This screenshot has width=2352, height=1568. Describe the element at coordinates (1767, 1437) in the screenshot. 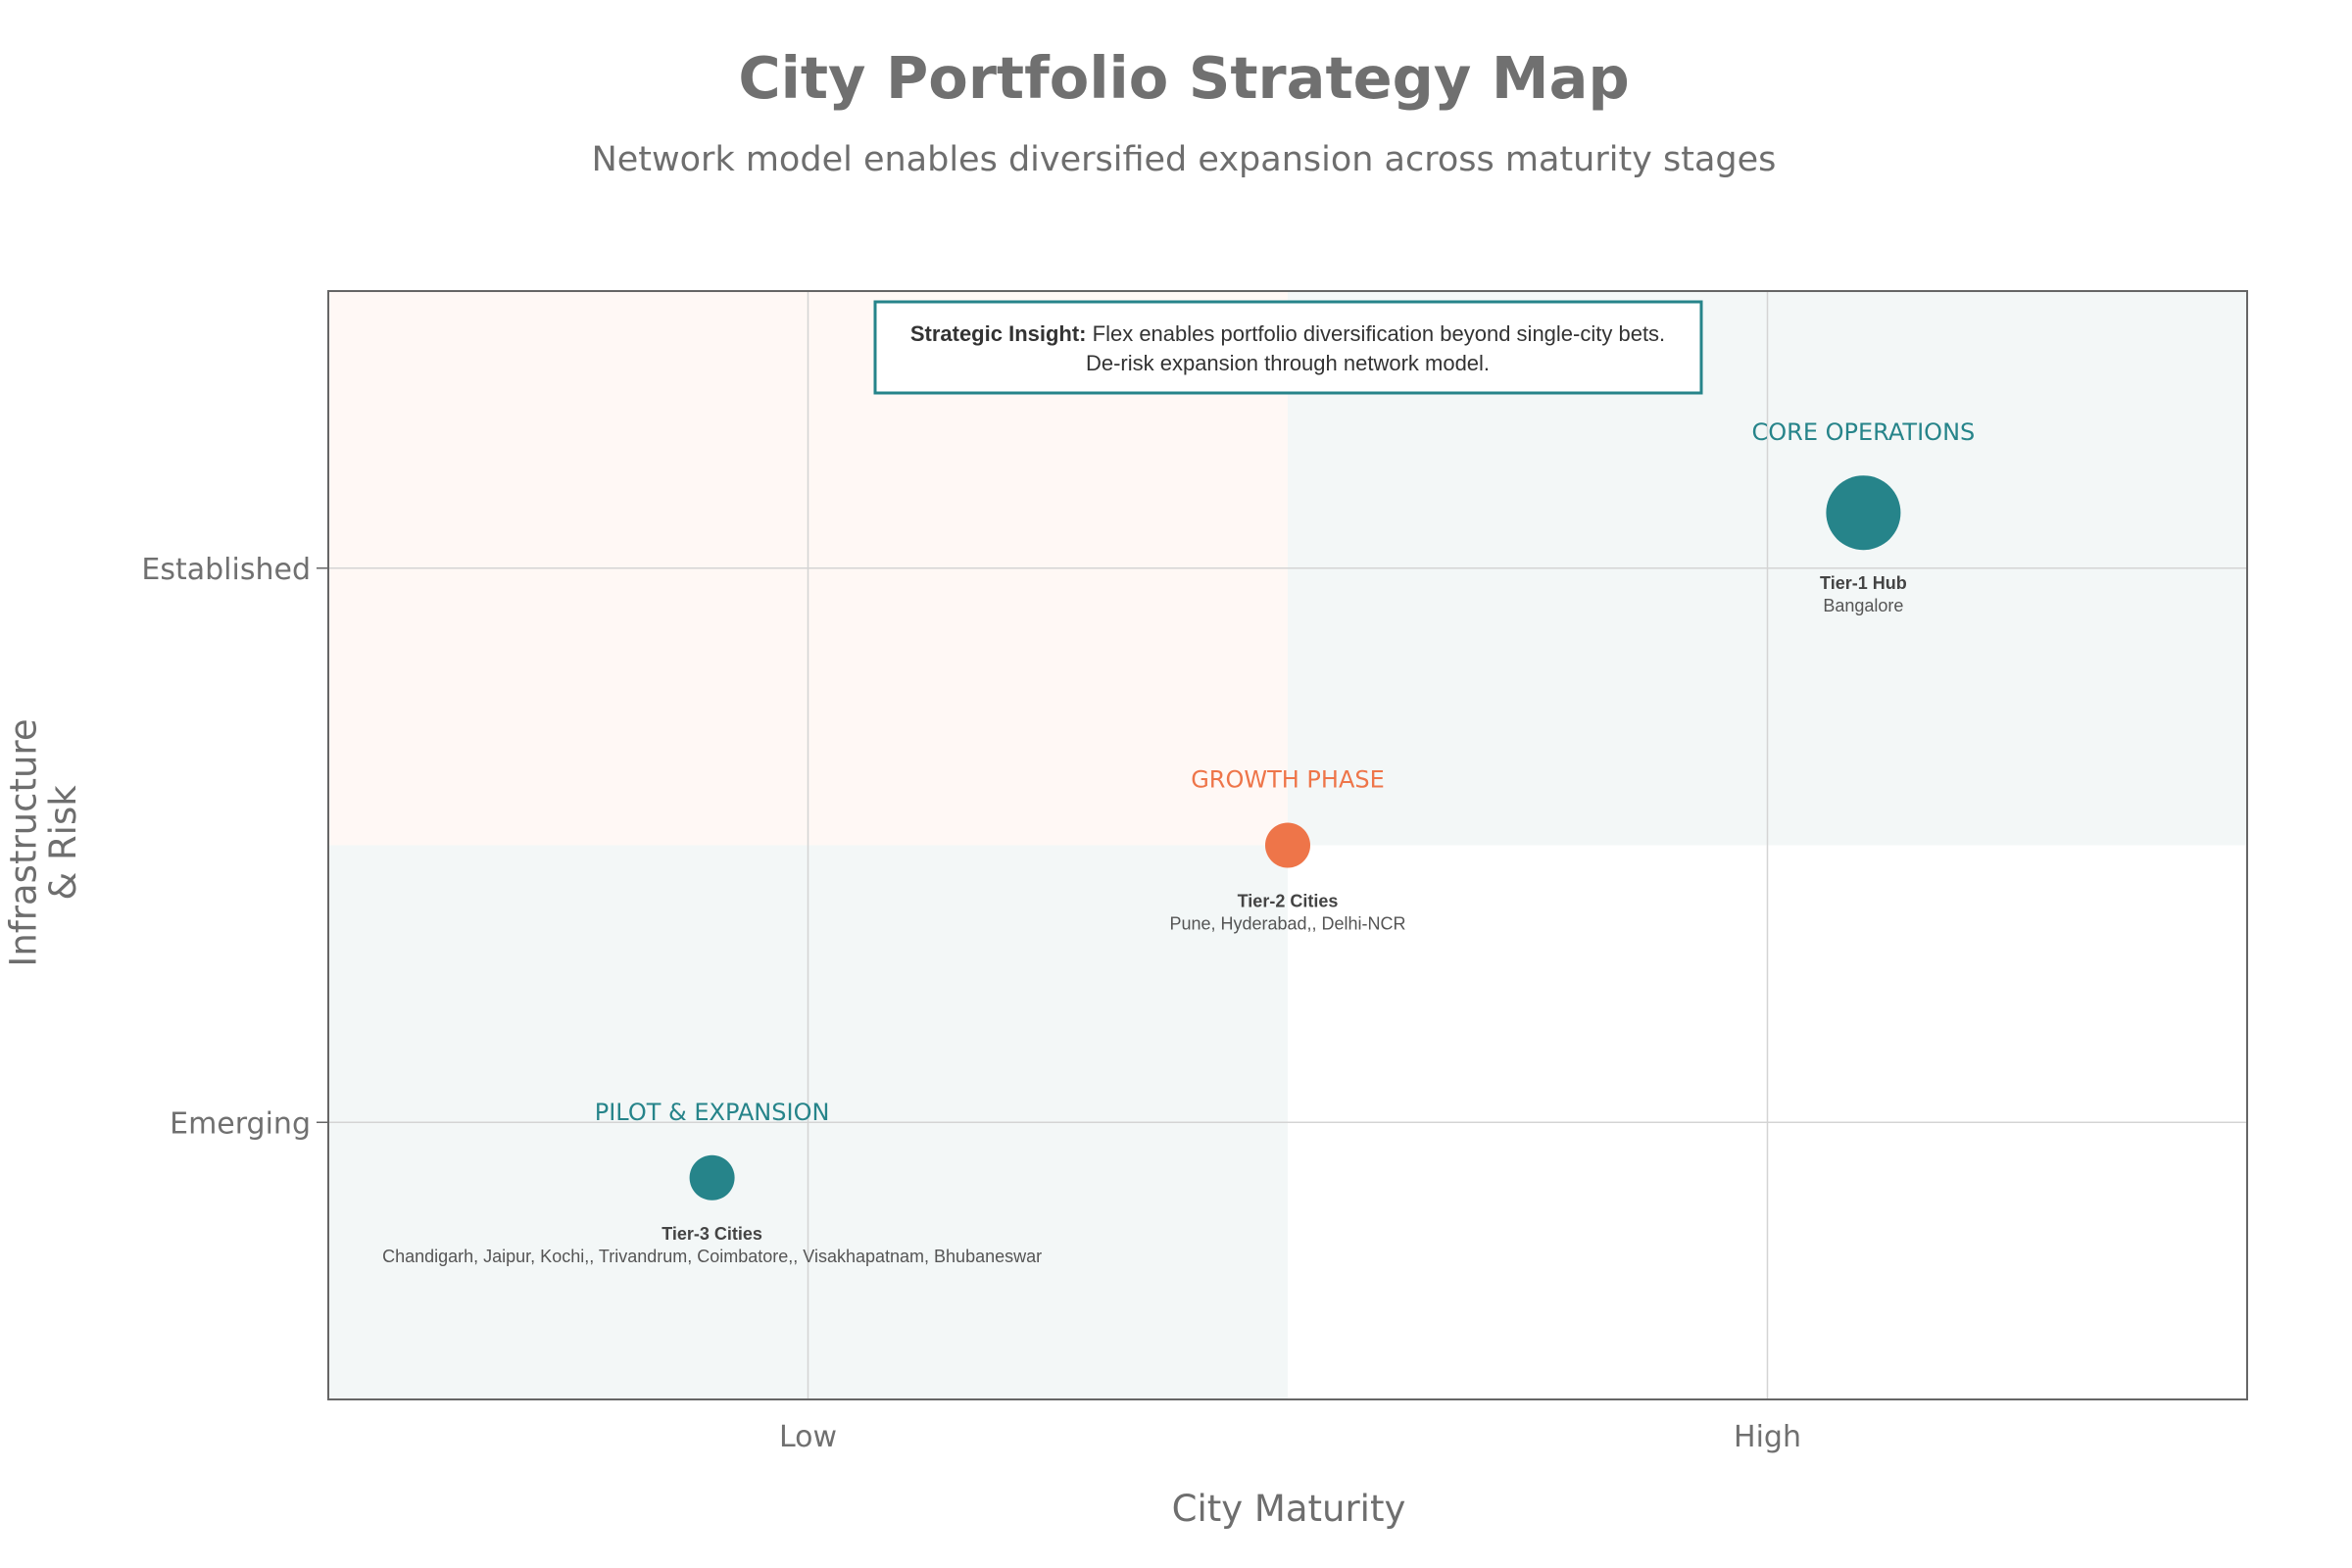

I see `x-tick-label: High` at that location.